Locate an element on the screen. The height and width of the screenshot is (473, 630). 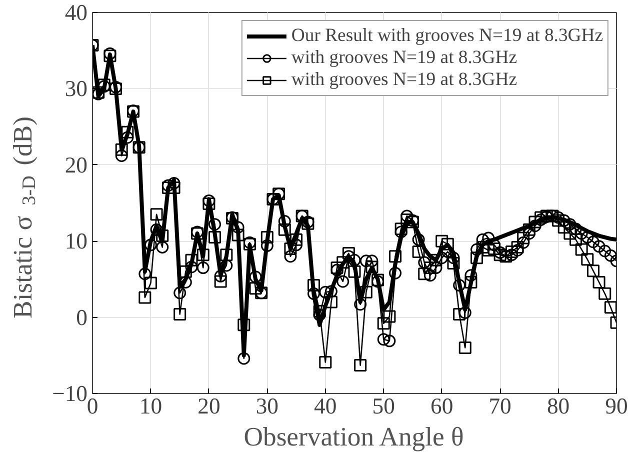
x-tick-label: 70 is located at coordinates (500, 406).